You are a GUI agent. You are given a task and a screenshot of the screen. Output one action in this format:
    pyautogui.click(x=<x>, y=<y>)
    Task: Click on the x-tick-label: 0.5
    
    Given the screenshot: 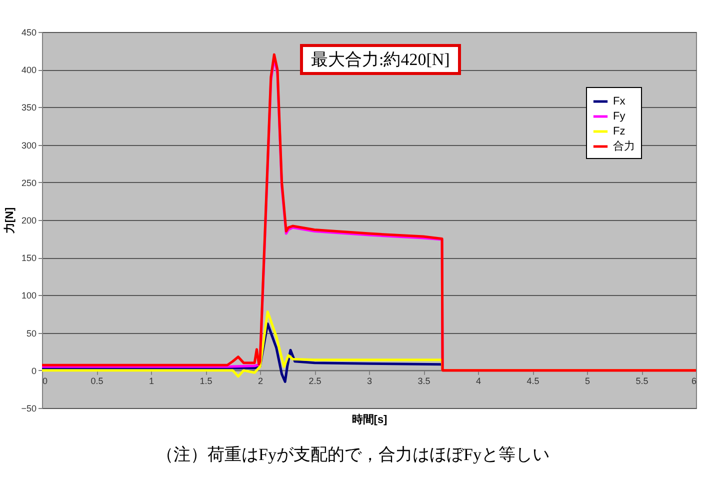 What is the action you would take?
    pyautogui.click(x=97, y=381)
    